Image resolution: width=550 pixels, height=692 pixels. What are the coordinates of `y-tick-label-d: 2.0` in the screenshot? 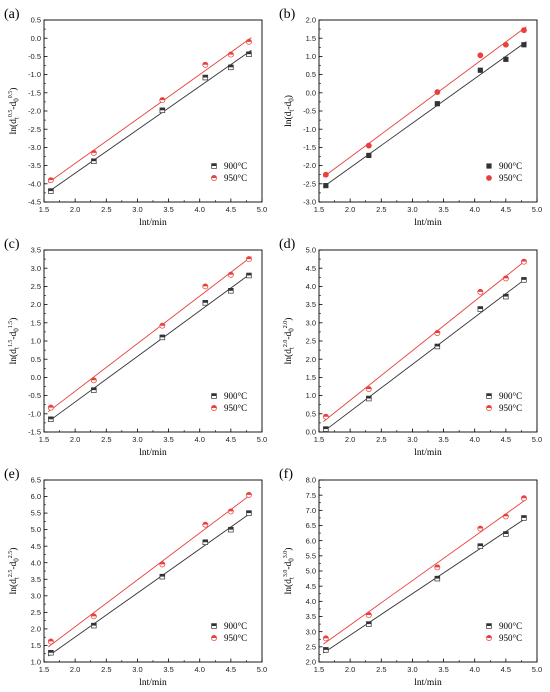 It's located at (311, 359).